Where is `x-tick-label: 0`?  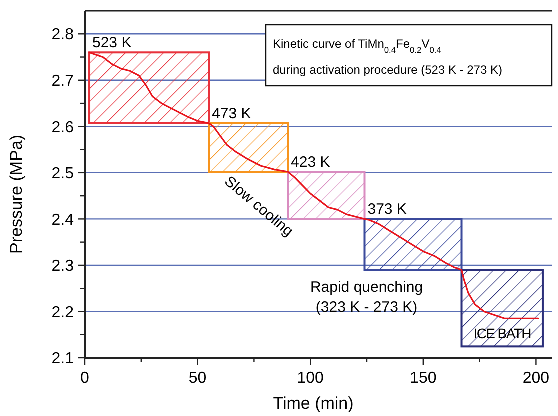 x-tick-label: 0 is located at coordinates (85, 378).